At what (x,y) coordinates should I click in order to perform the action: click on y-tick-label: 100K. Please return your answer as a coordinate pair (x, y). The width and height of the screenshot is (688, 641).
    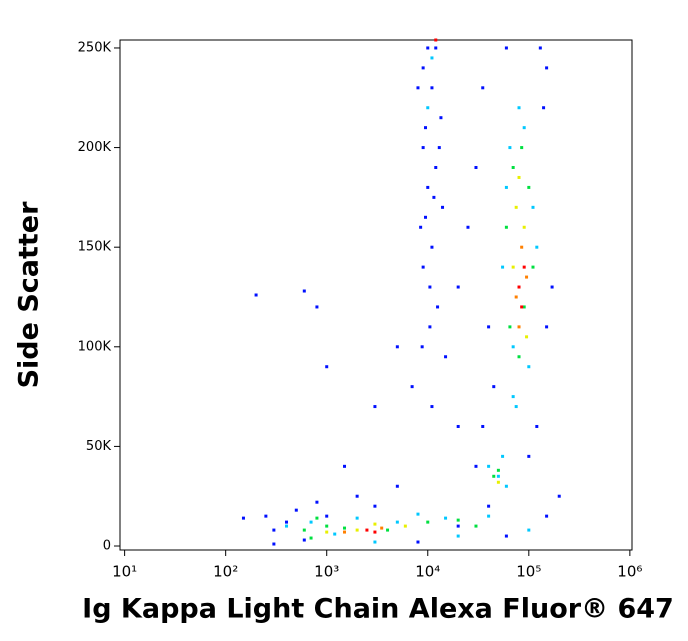
    Looking at the image, I should click on (95, 346).